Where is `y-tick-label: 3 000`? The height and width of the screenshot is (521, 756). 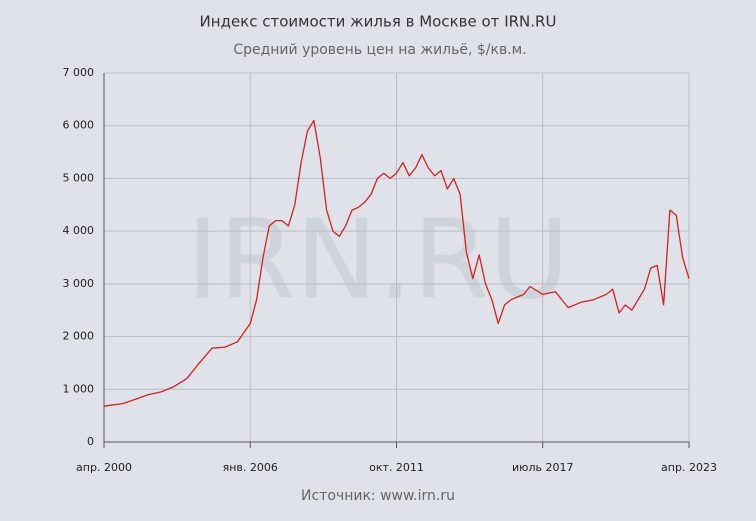
y-tick-label: 3 000 is located at coordinates (79, 283).